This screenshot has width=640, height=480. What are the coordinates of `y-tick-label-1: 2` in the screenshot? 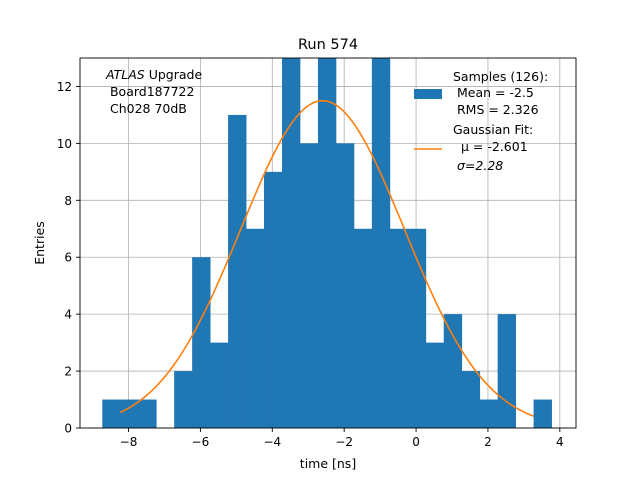 It's located at (68, 372).